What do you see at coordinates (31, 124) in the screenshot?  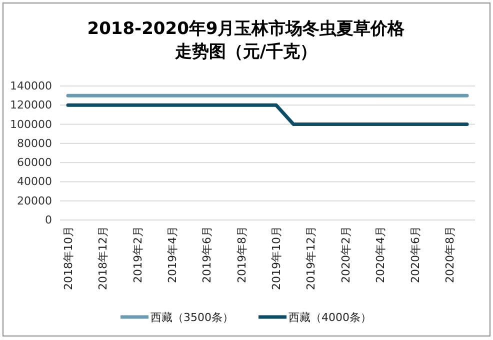 I see `y-tick-label: 100000` at bounding box center [31, 124].